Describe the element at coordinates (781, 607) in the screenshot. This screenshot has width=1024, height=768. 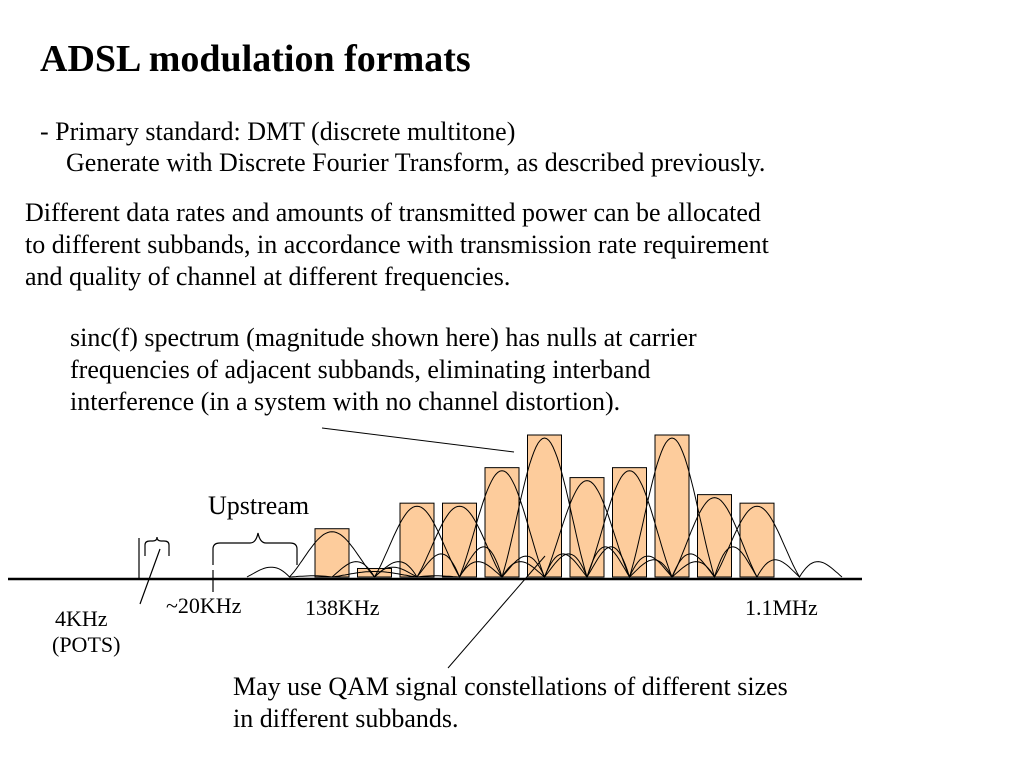
I see `freq-label-1-1mhz: 1.1MHz` at that location.